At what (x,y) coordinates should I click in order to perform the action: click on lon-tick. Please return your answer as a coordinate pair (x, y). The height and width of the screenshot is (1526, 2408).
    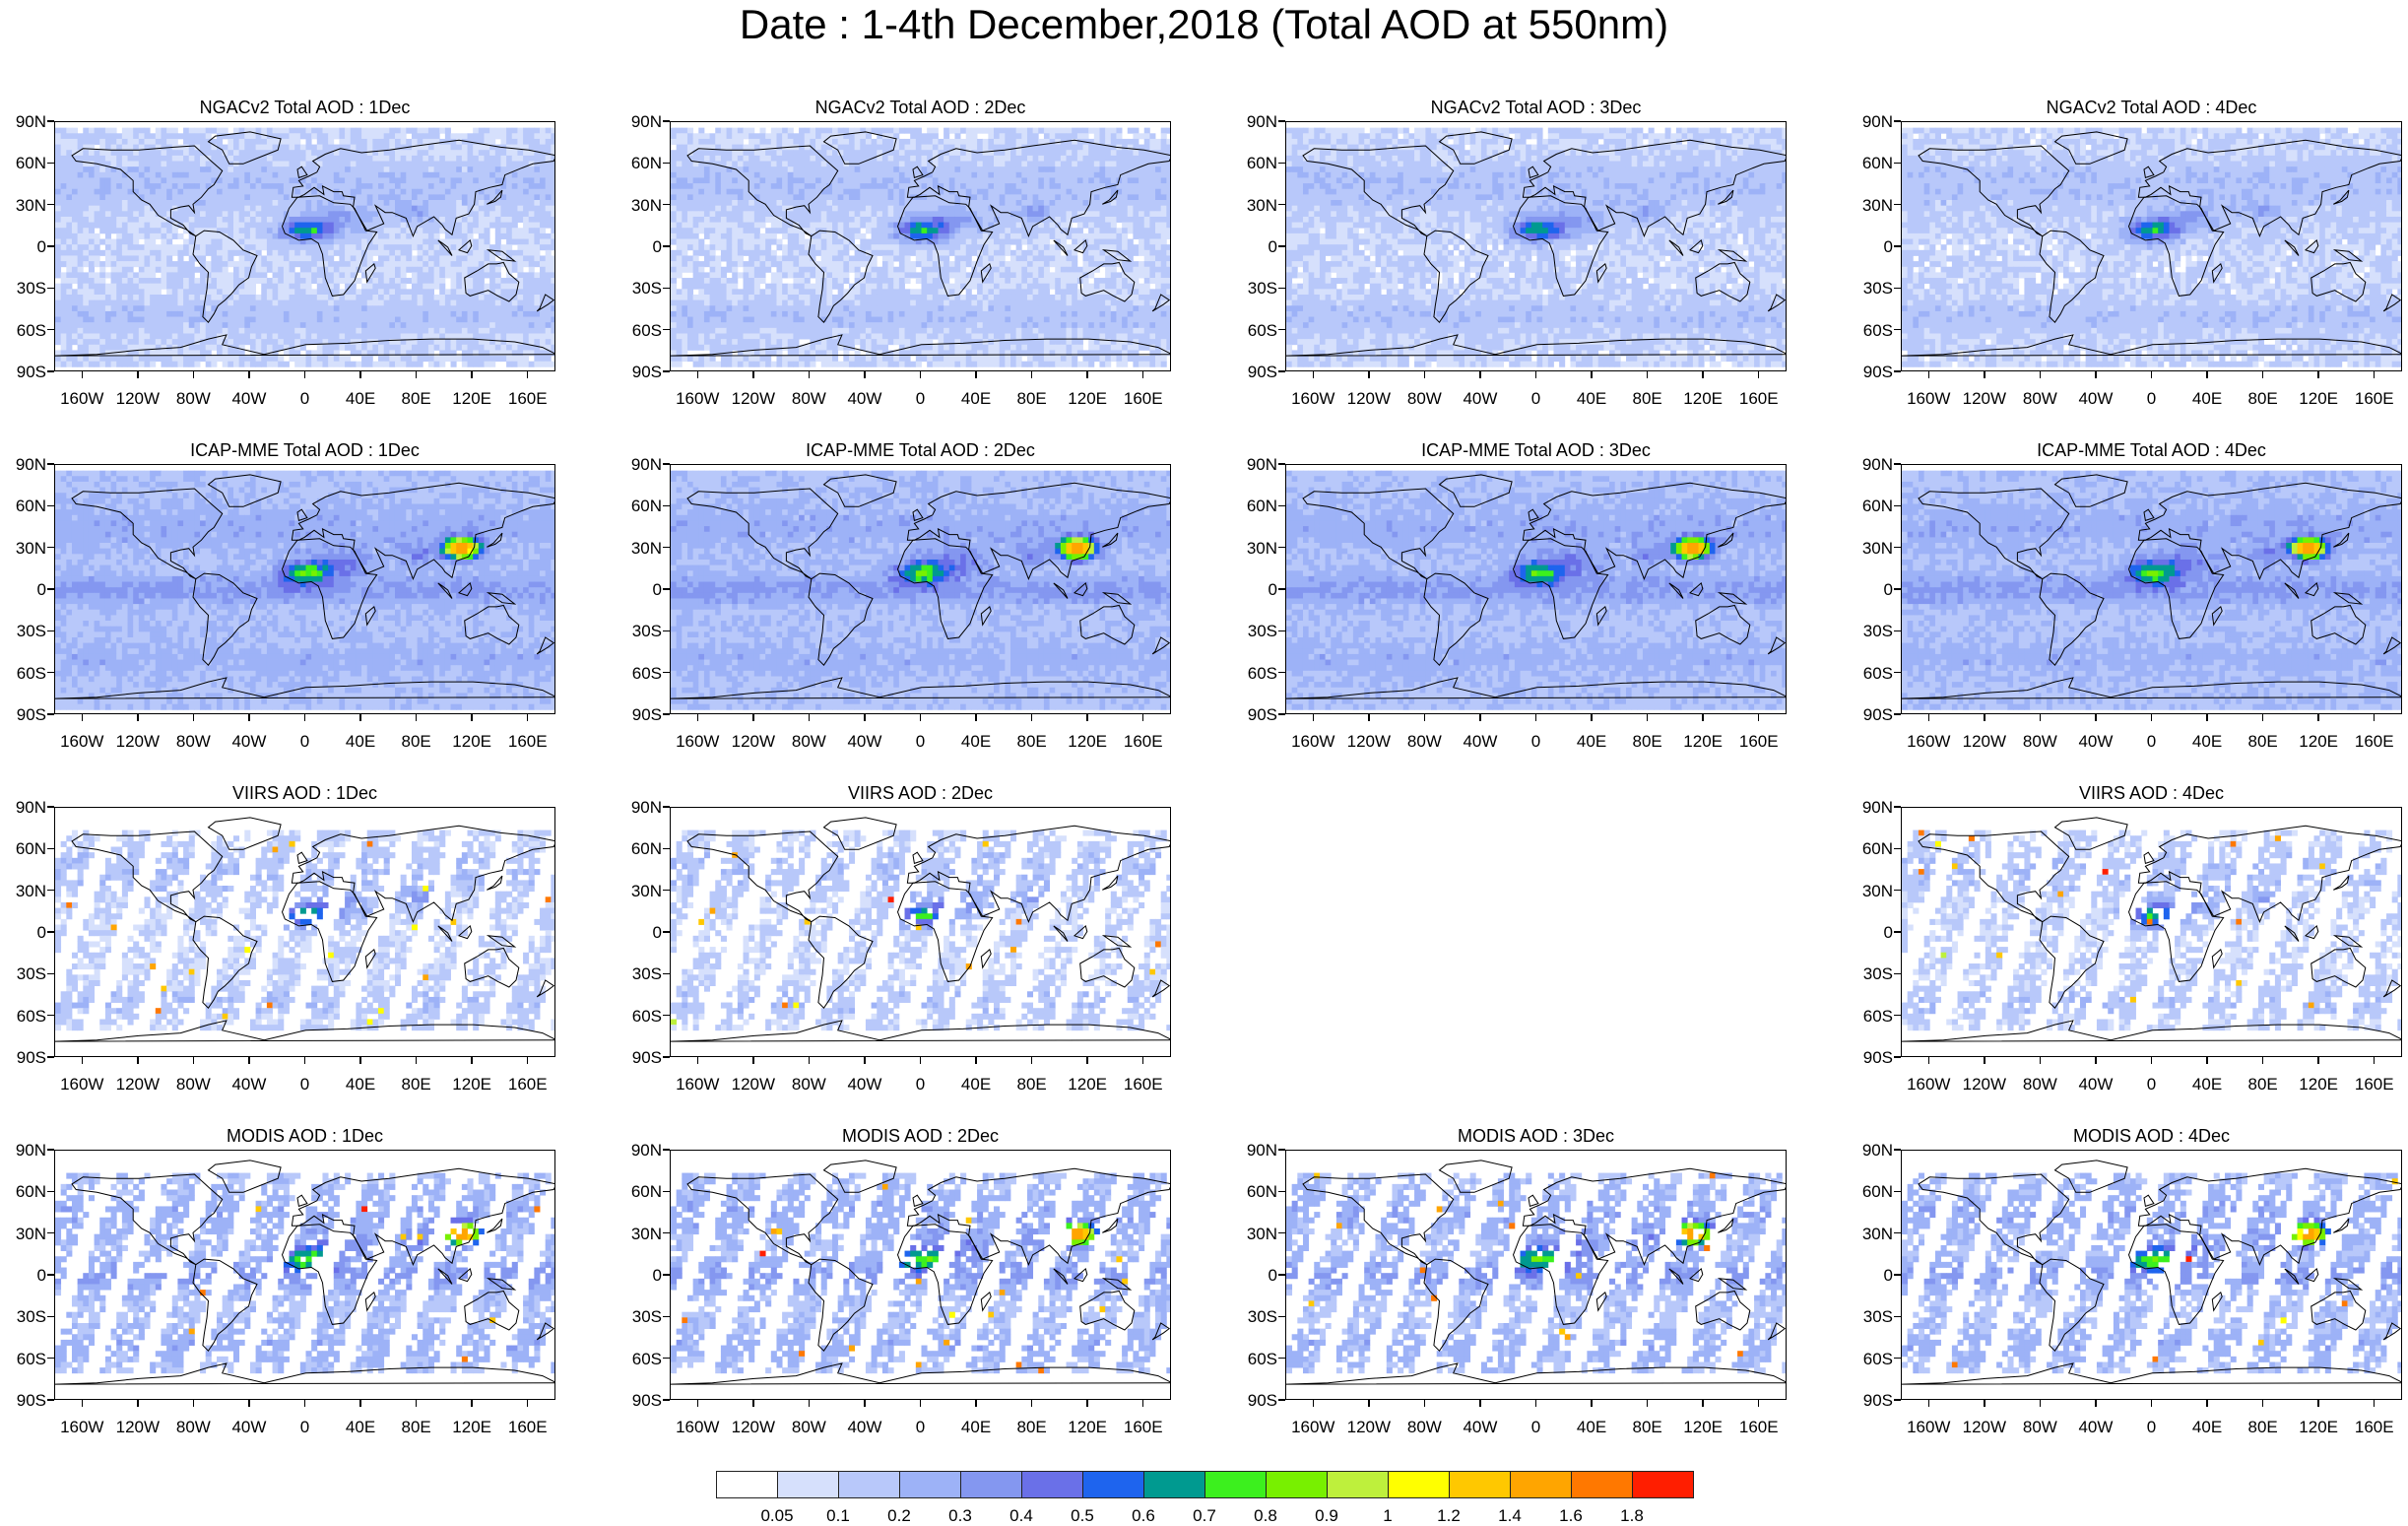
    Looking at the image, I should click on (305, 374).